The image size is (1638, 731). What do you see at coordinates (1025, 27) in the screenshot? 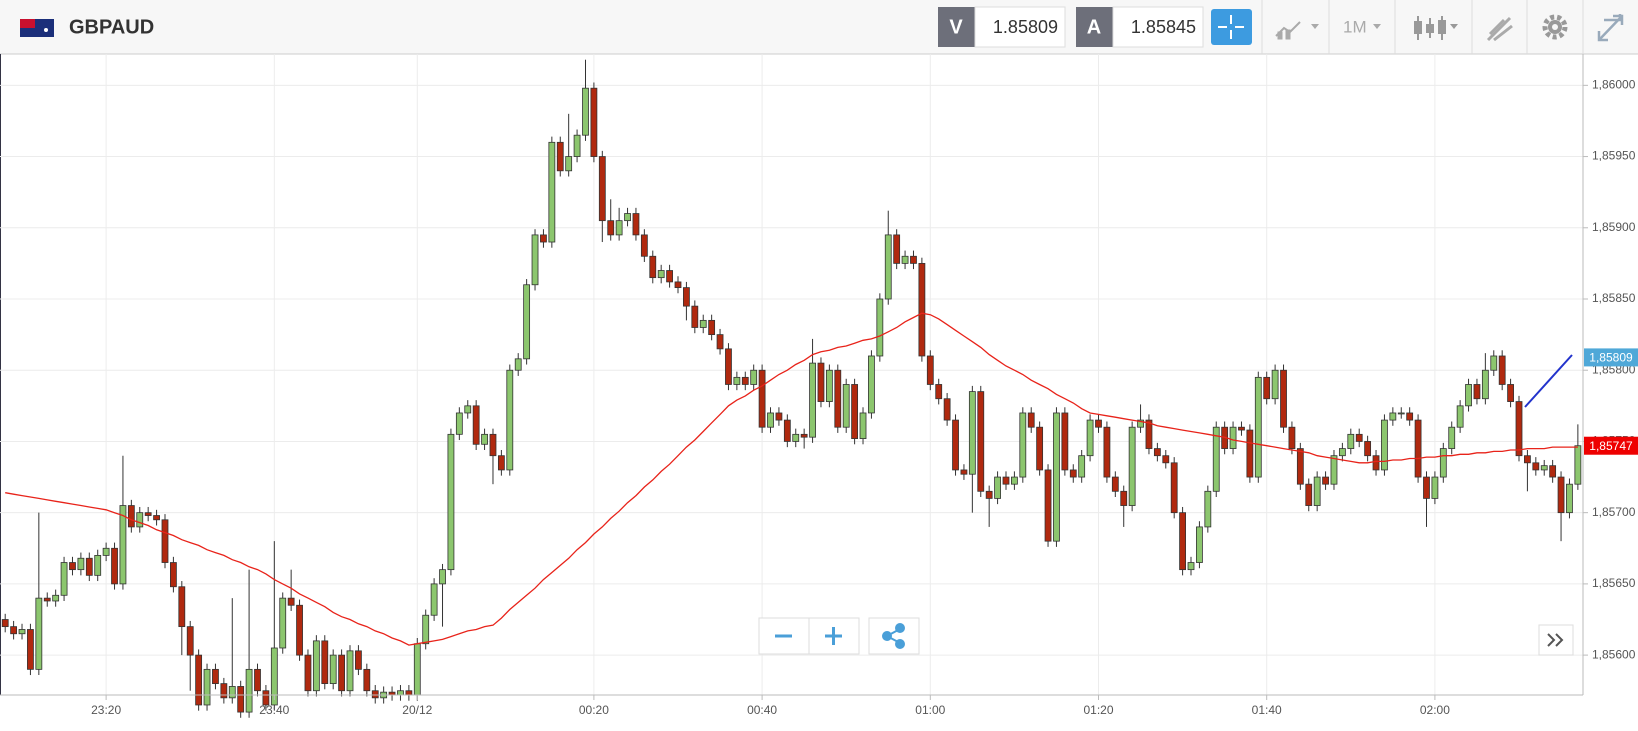
I see `bid-price: 1.85809` at bounding box center [1025, 27].